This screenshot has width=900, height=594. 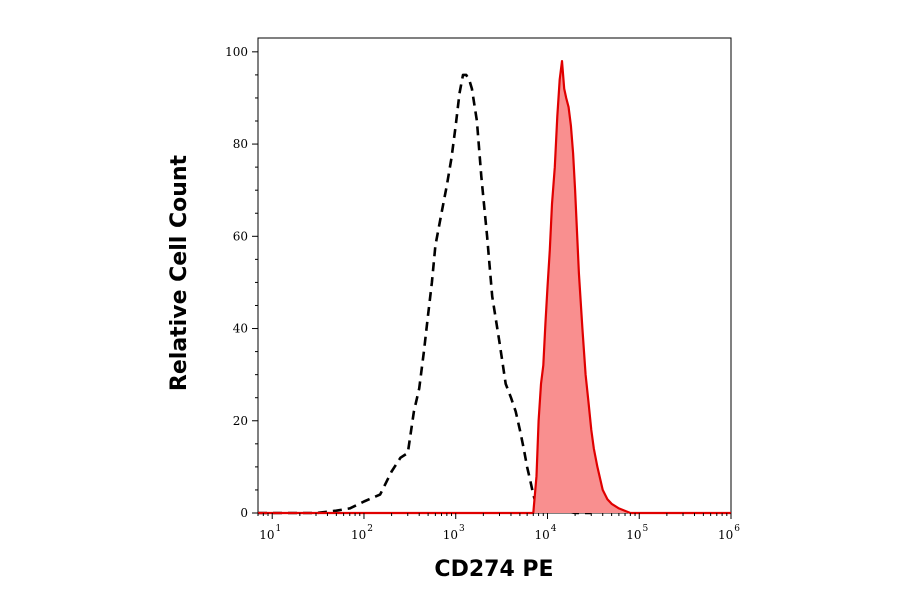 What do you see at coordinates (498, 527) in the screenshot?
I see `x-axis: 10¹ 10² 10³ 10⁴ 10⁵ 10⁶` at bounding box center [498, 527].